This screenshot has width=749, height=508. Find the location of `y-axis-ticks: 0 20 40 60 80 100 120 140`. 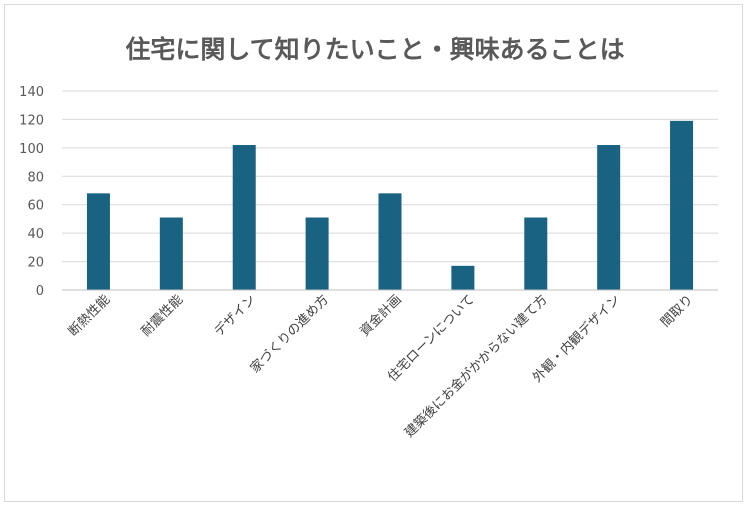

y-axis-ticks: 0 20 40 60 80 100 120 140 is located at coordinates (31, 192).